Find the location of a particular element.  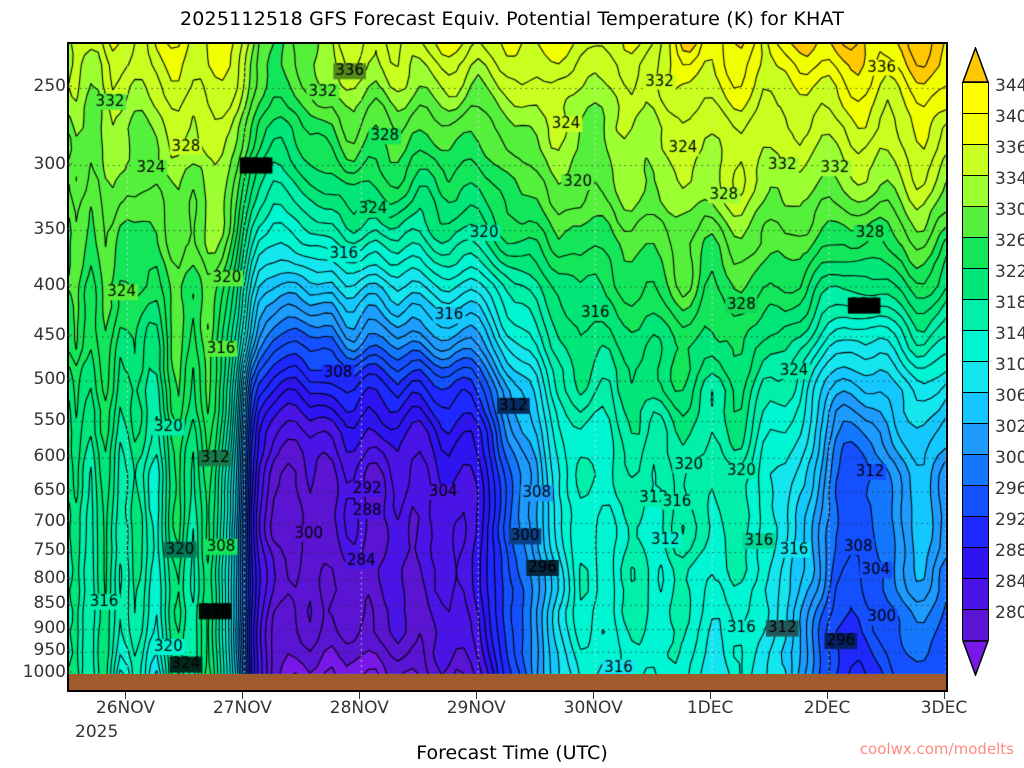

colorbar-under-arrow is located at coordinates (975, 659).